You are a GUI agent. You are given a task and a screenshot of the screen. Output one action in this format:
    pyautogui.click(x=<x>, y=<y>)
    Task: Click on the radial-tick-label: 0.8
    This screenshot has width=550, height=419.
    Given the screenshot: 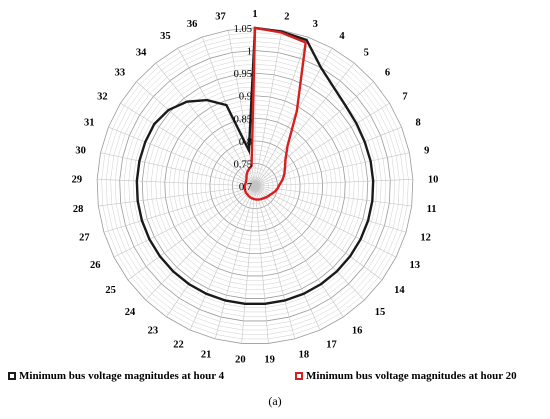 What is the action you would take?
    pyautogui.click(x=245, y=142)
    